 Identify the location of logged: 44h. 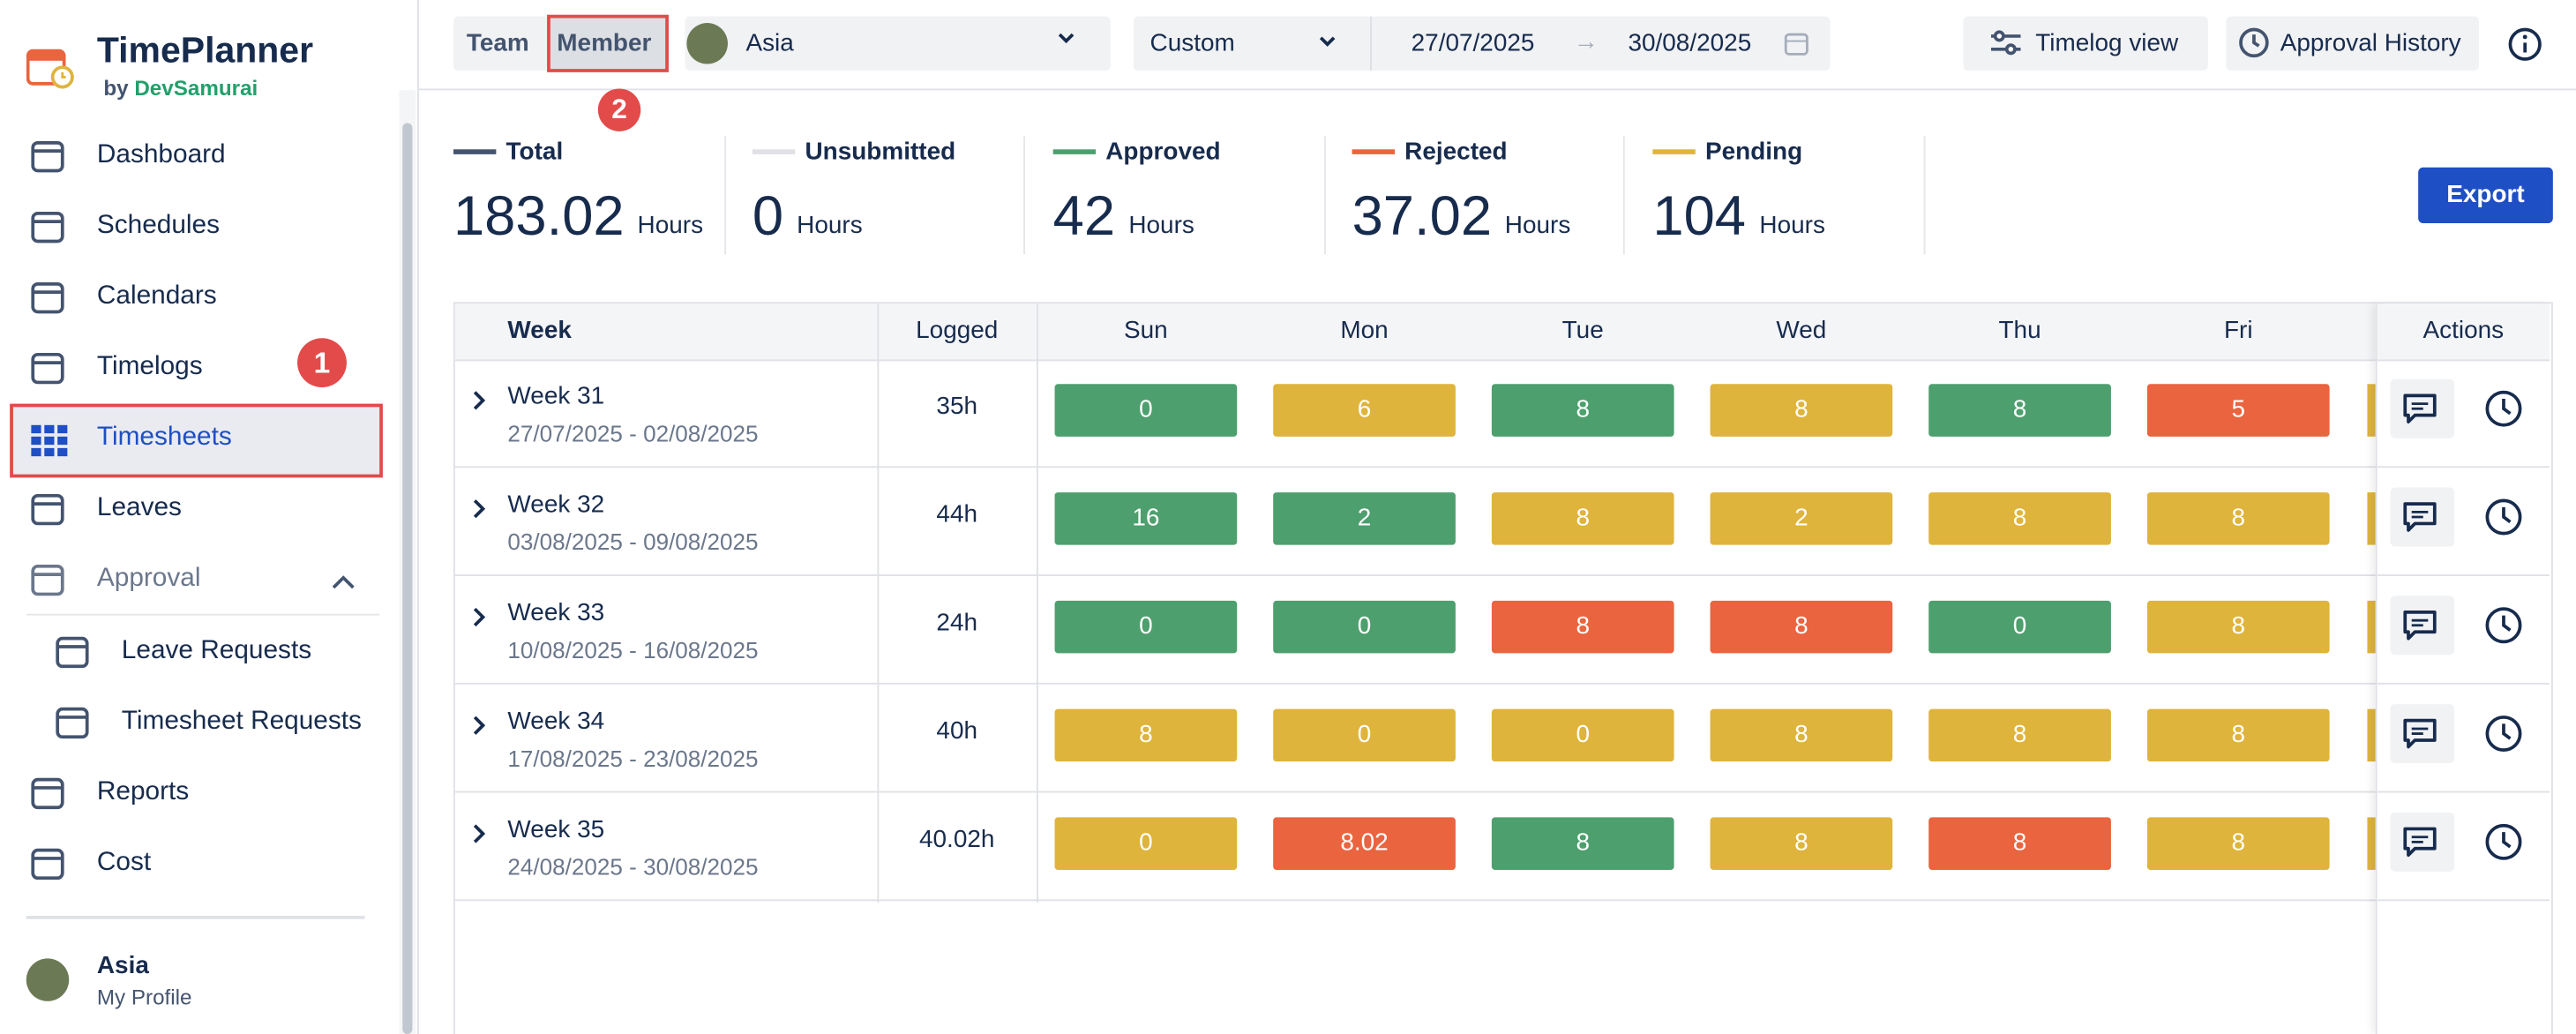
(957, 514).